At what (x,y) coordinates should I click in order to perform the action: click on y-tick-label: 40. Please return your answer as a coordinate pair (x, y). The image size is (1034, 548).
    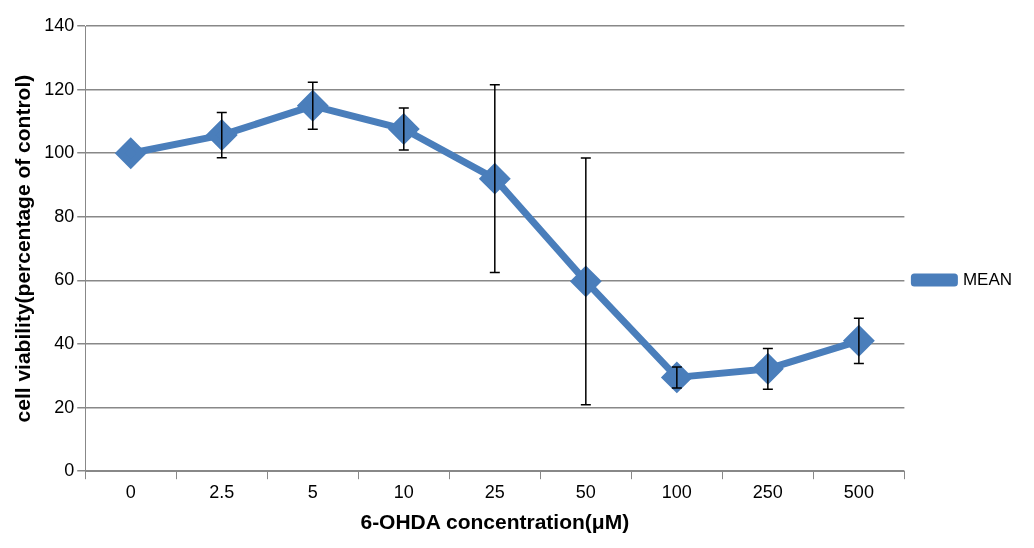
    Looking at the image, I should click on (64, 342).